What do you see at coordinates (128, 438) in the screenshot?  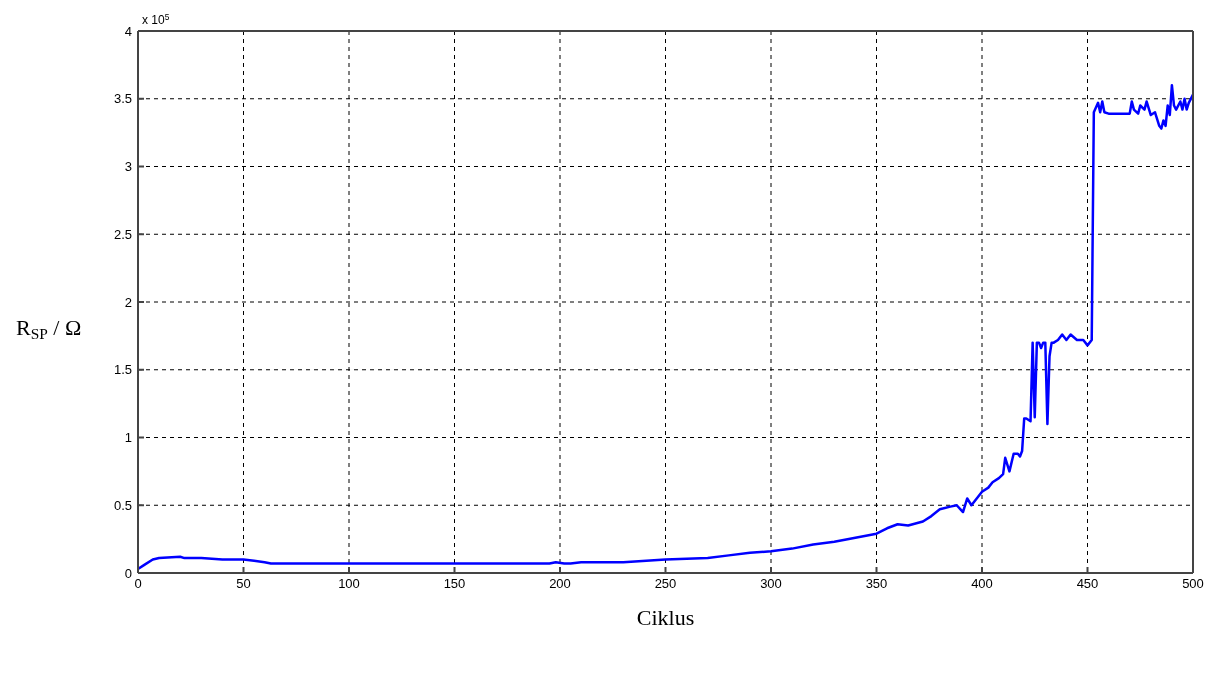 I see `y-tick-label: 1` at bounding box center [128, 438].